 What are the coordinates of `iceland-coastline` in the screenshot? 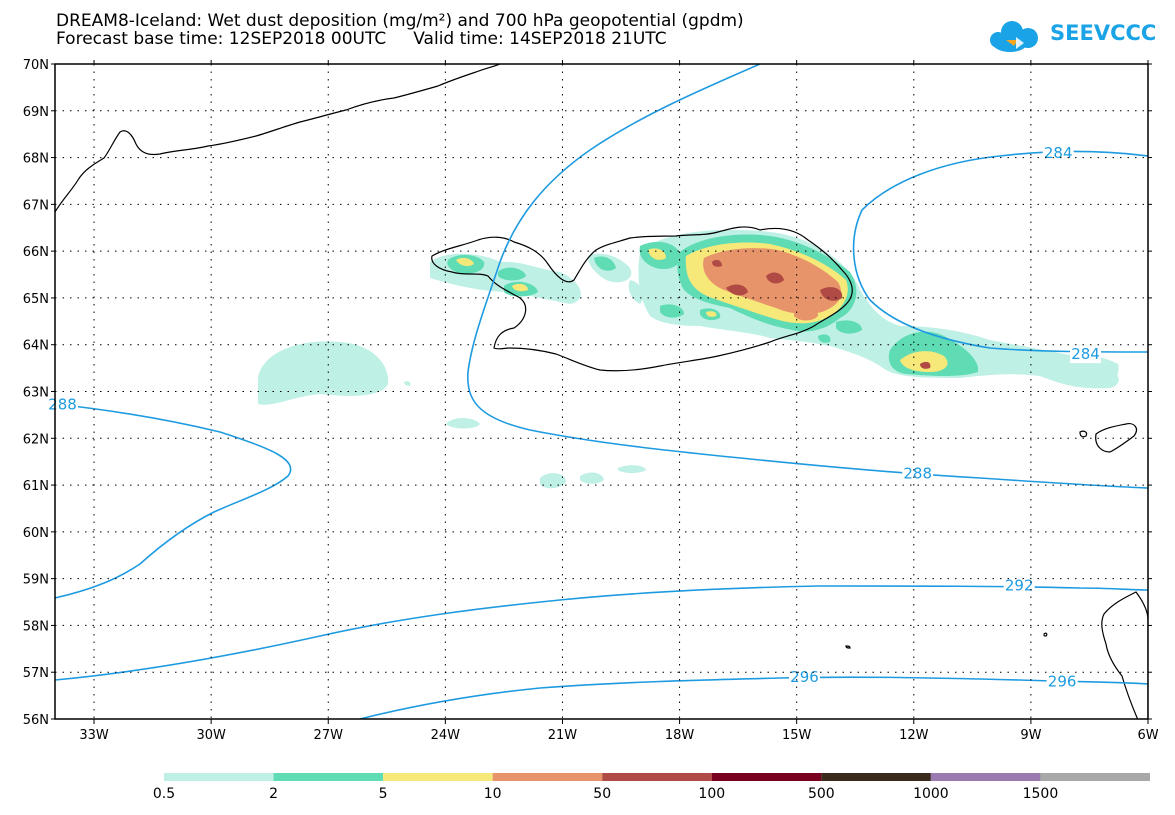 It's located at (642, 299).